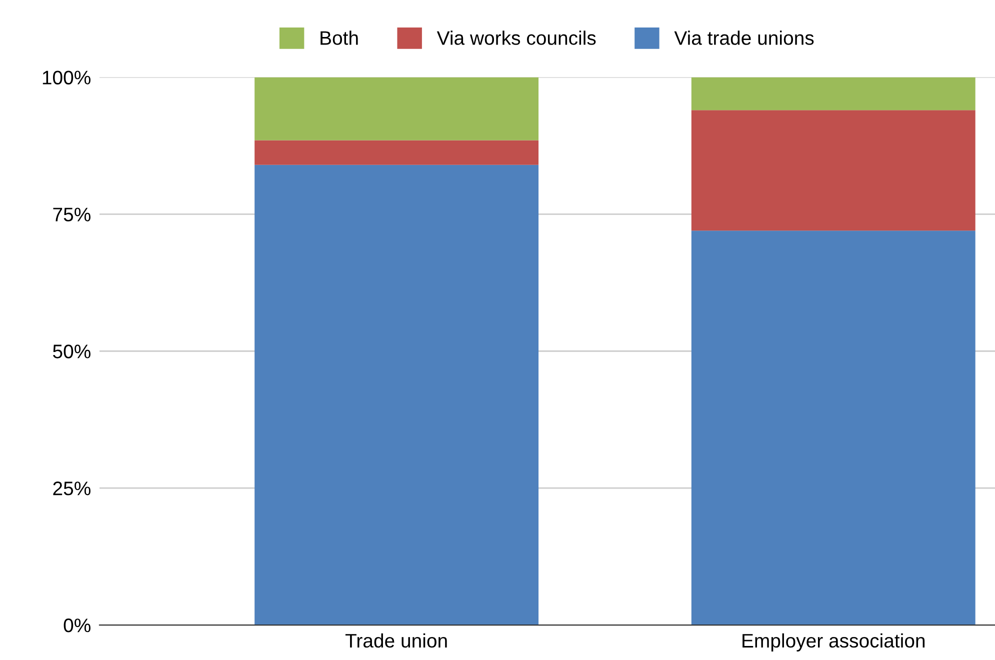 This screenshot has width=995, height=660. What do you see at coordinates (833, 642) in the screenshot?
I see `x-tick-label: Employer association` at bounding box center [833, 642].